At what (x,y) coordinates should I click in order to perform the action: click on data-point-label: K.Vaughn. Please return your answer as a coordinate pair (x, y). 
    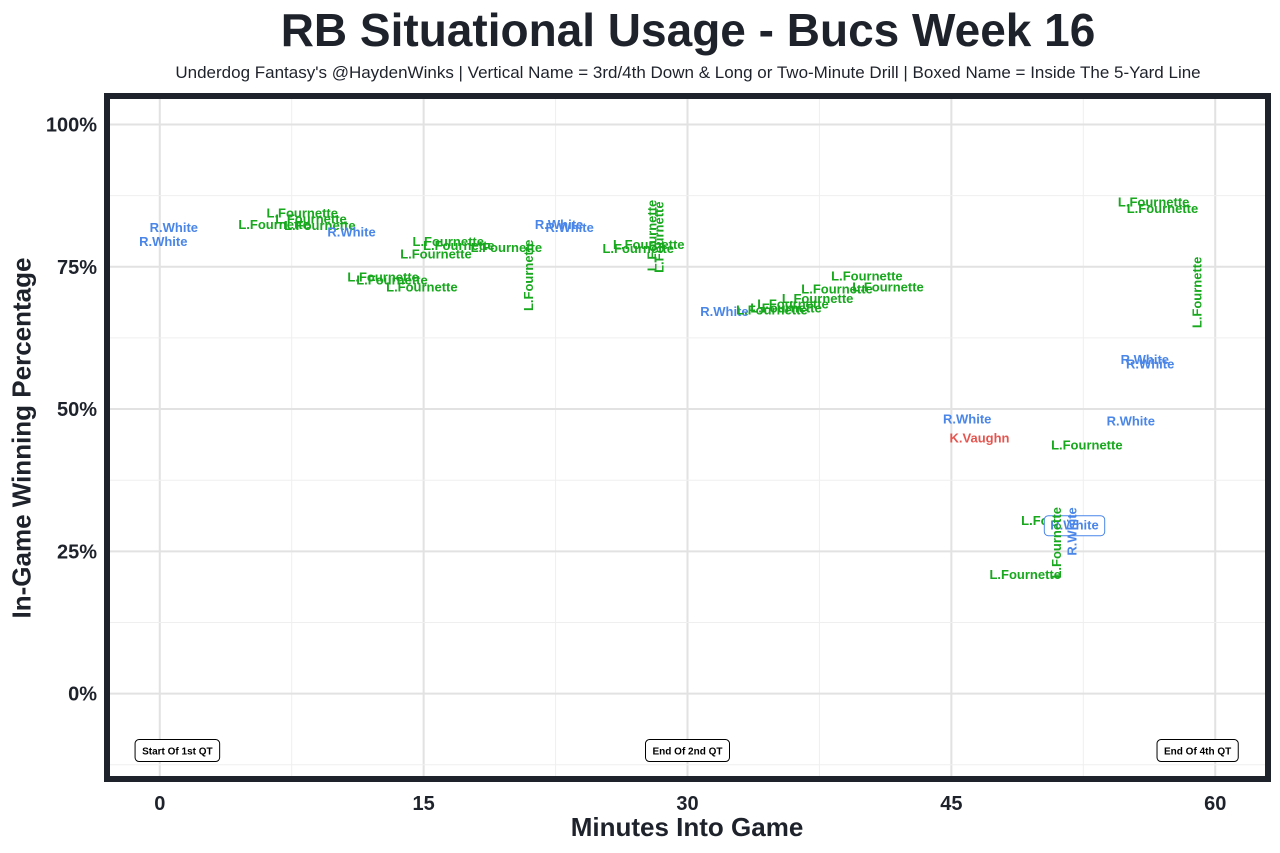
    Looking at the image, I should click on (980, 438).